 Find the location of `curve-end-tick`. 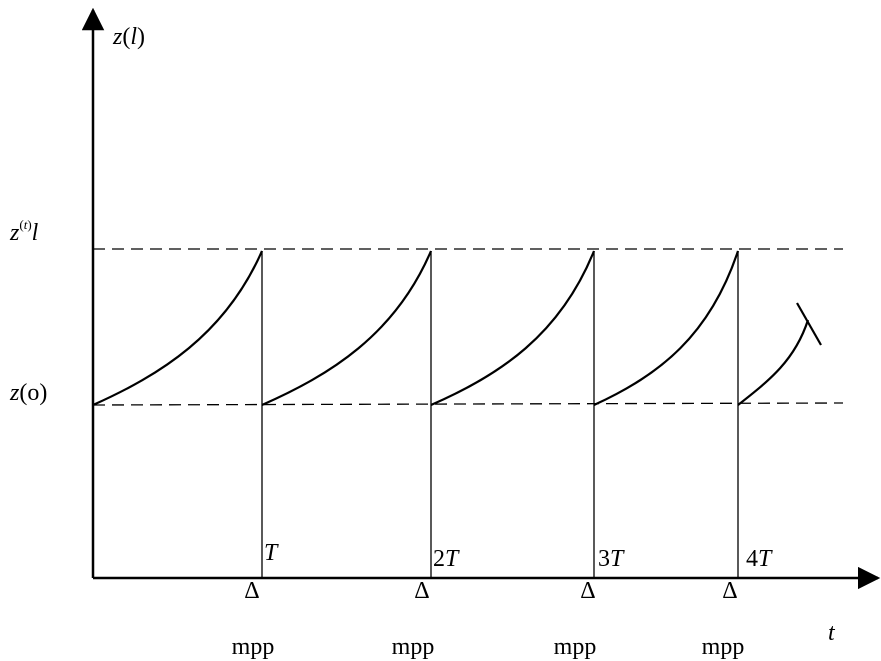

curve-end-tick is located at coordinates (809, 324).